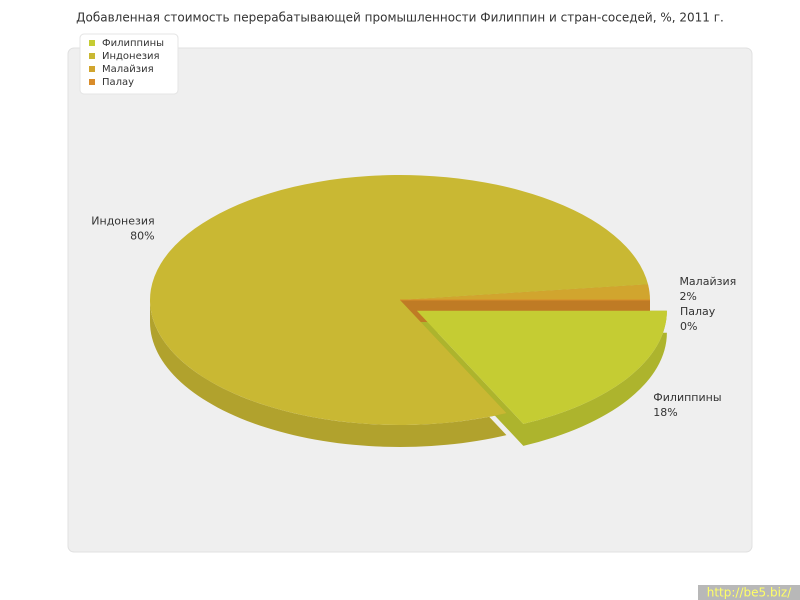 The height and width of the screenshot is (600, 800). Describe the element at coordinates (118, 82) in the screenshot. I see `legend-label: Палау` at that location.